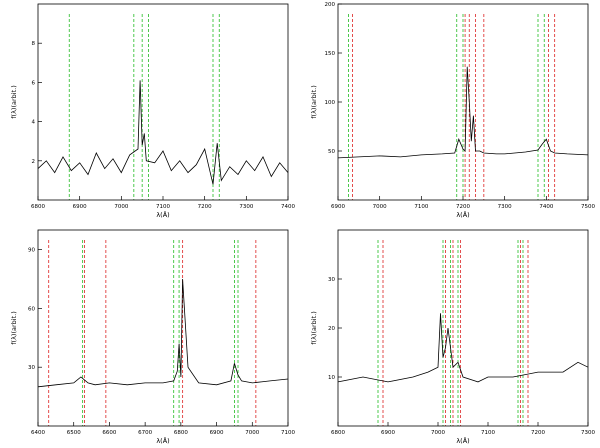  I want to click on y-tick-label: 50, so click(331, 152).